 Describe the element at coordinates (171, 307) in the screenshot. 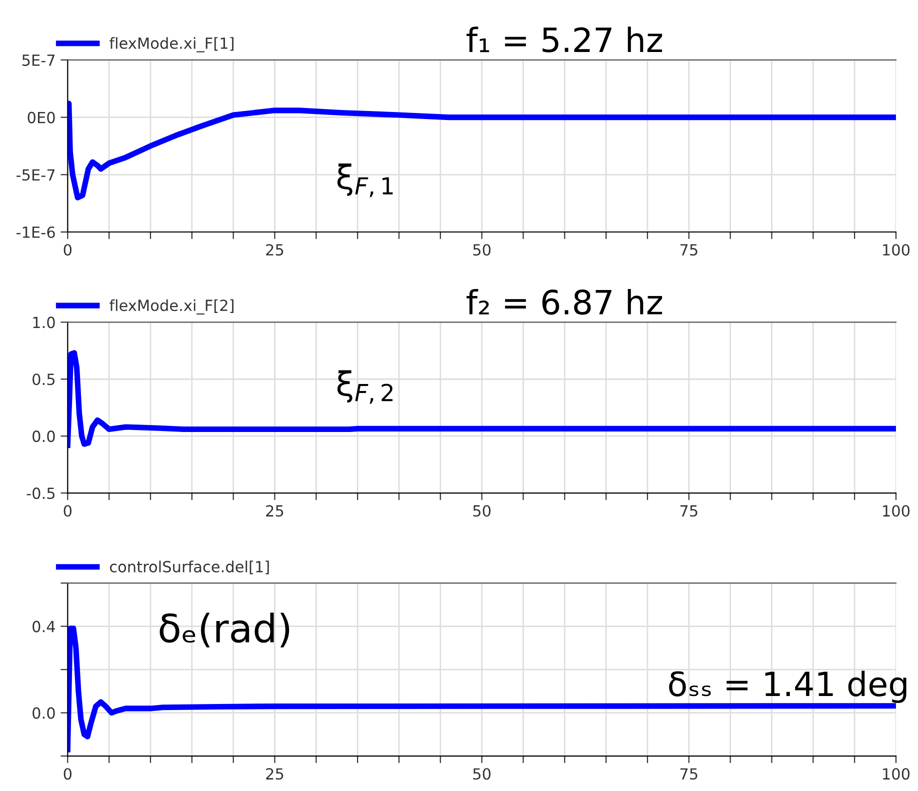

I see `legend-label: flexMode.xi_F[2]` at that location.